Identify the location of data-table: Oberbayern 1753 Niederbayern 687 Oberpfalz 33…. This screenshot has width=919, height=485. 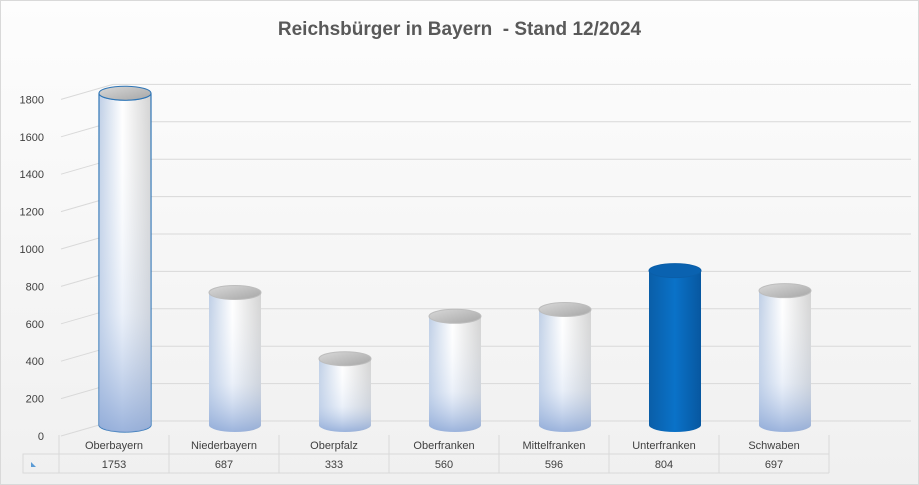
(426, 454).